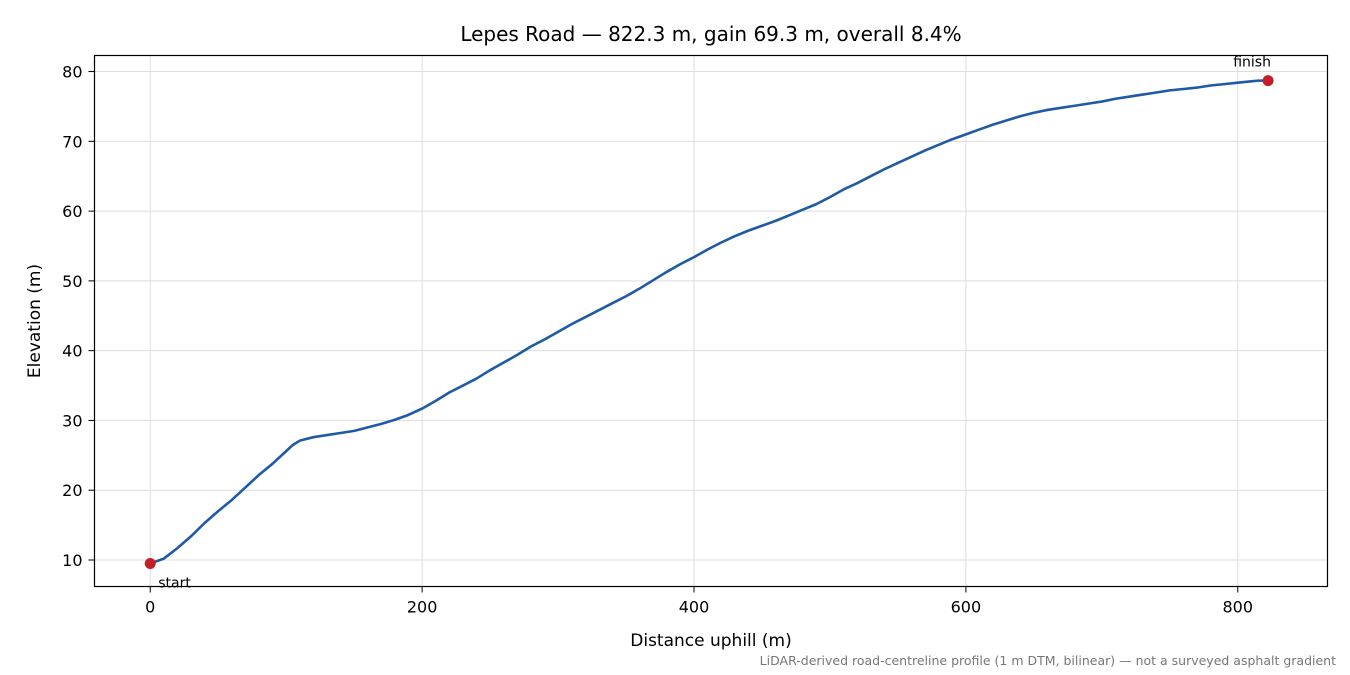  Describe the element at coordinates (72, 420) in the screenshot. I see `y-tick-label: 30` at that location.